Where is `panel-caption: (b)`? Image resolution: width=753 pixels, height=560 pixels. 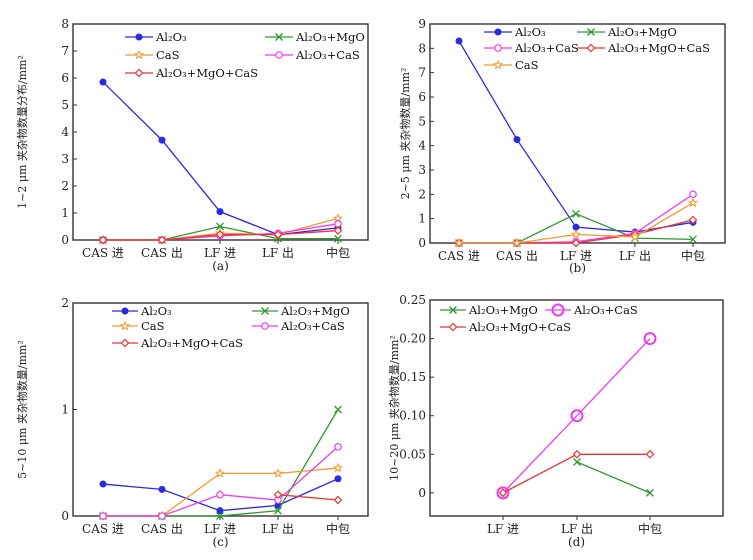 panel-caption: (b) is located at coordinates (577, 268).